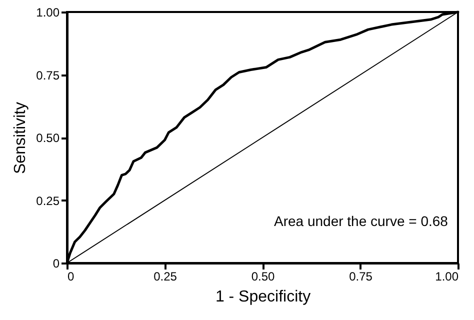 Image resolution: width=474 pixels, height=320 pixels. What do you see at coordinates (21, 138) in the screenshot?
I see `y-axis-title: Sensitivity` at bounding box center [21, 138].